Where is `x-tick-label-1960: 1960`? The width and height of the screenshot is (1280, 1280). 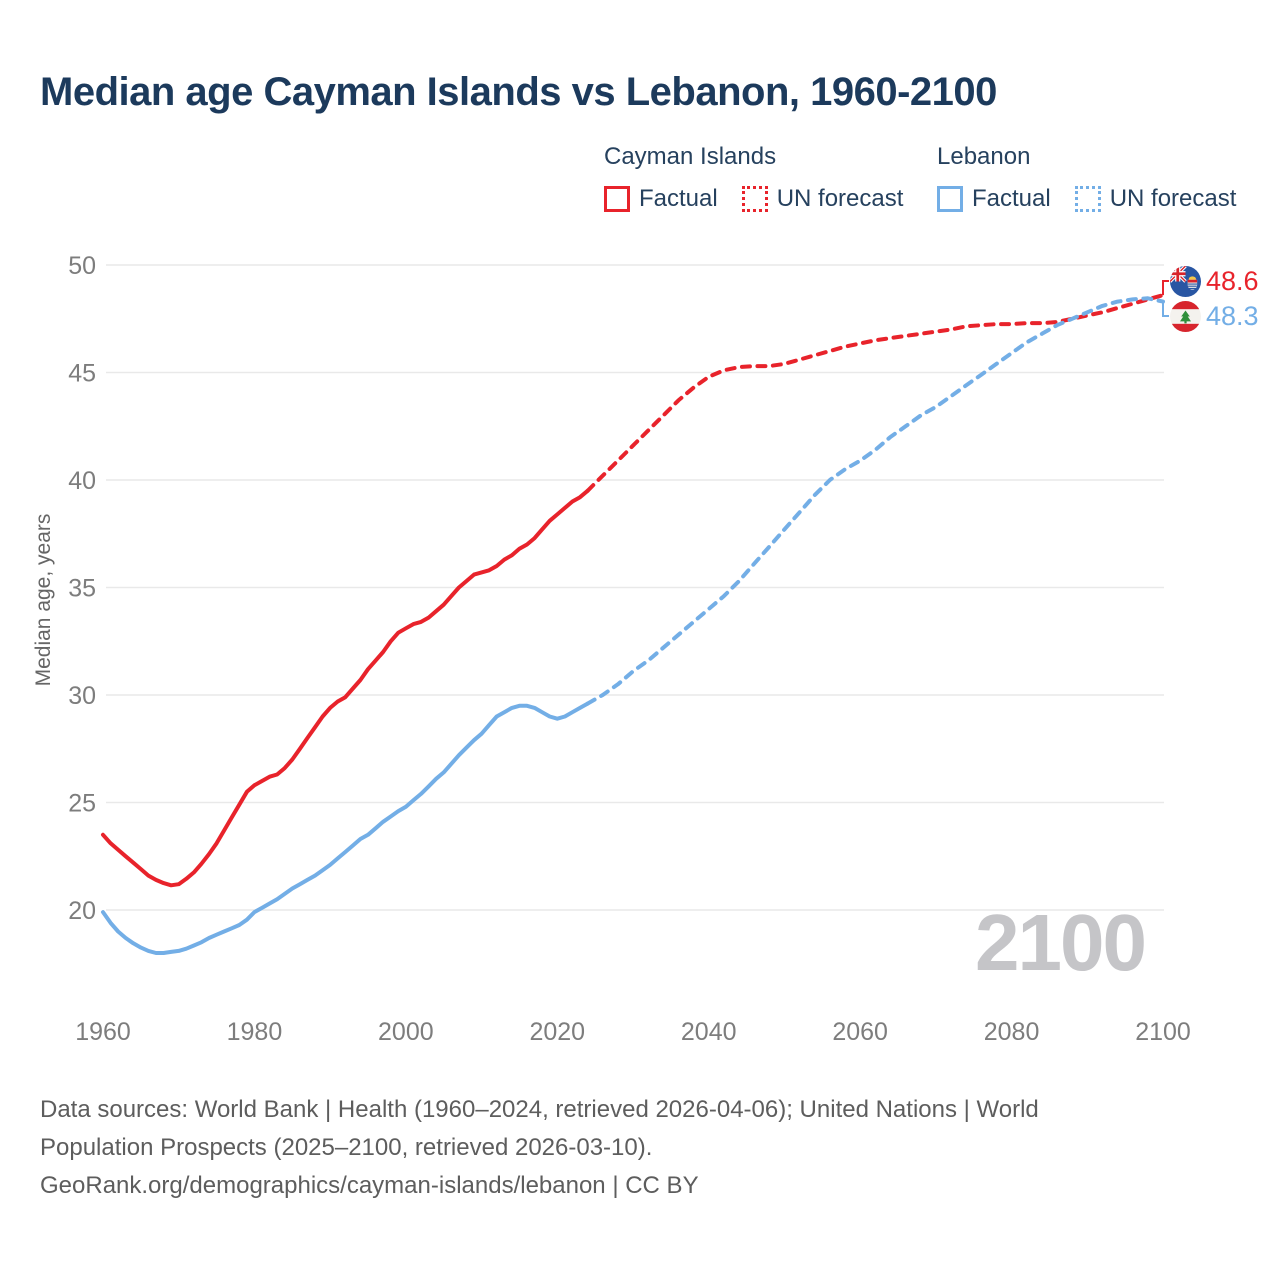 x-tick-label-1960: 1960 is located at coordinates (103, 1032).